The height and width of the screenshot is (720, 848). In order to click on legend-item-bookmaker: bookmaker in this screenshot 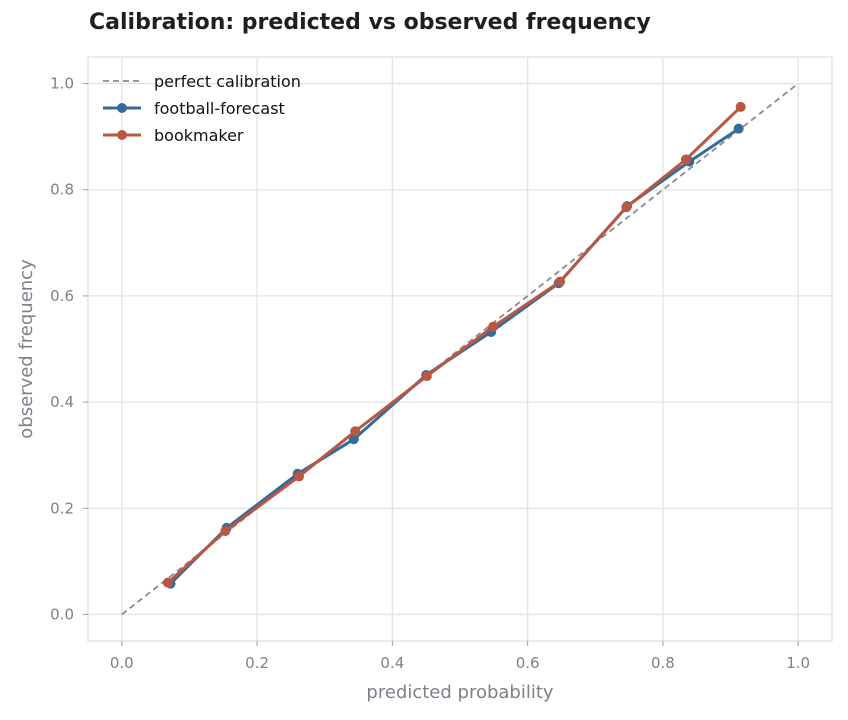, I will do `click(173, 135)`.